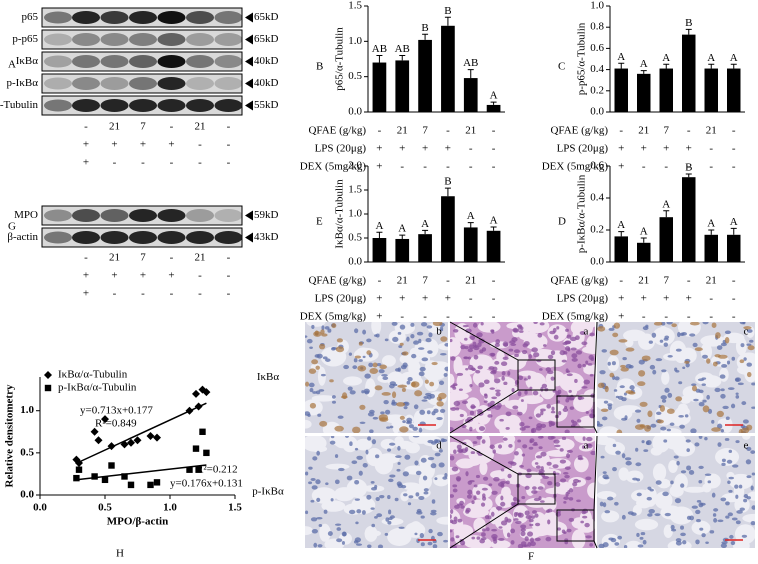 Image resolution: width=758 pixels, height=564 pixels. Describe the element at coordinates (116, 424) in the screenshot. I see `fit-r2: R²=0.849` at that location.